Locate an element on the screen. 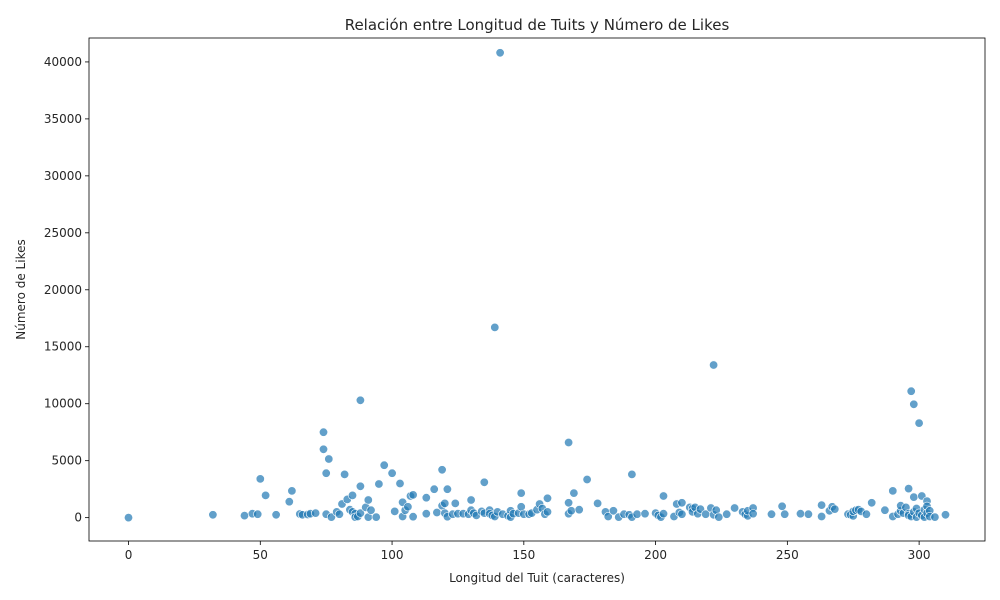 The width and height of the screenshot is (1000, 600). y-tick-label: 5000 is located at coordinates (66, 461).